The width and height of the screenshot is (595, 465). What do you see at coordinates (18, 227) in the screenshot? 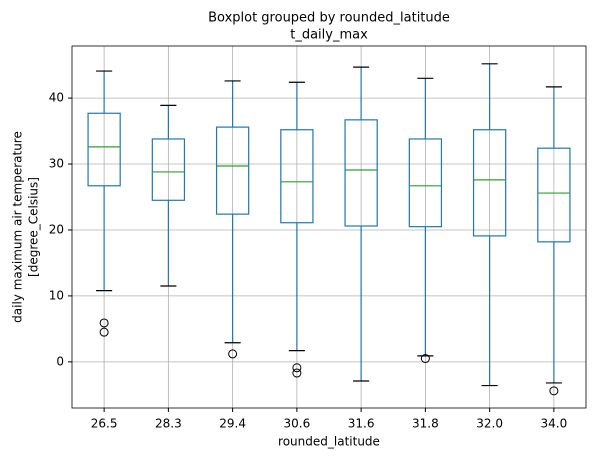
I see `y-axis-label: daily maximum air temperature` at bounding box center [18, 227].